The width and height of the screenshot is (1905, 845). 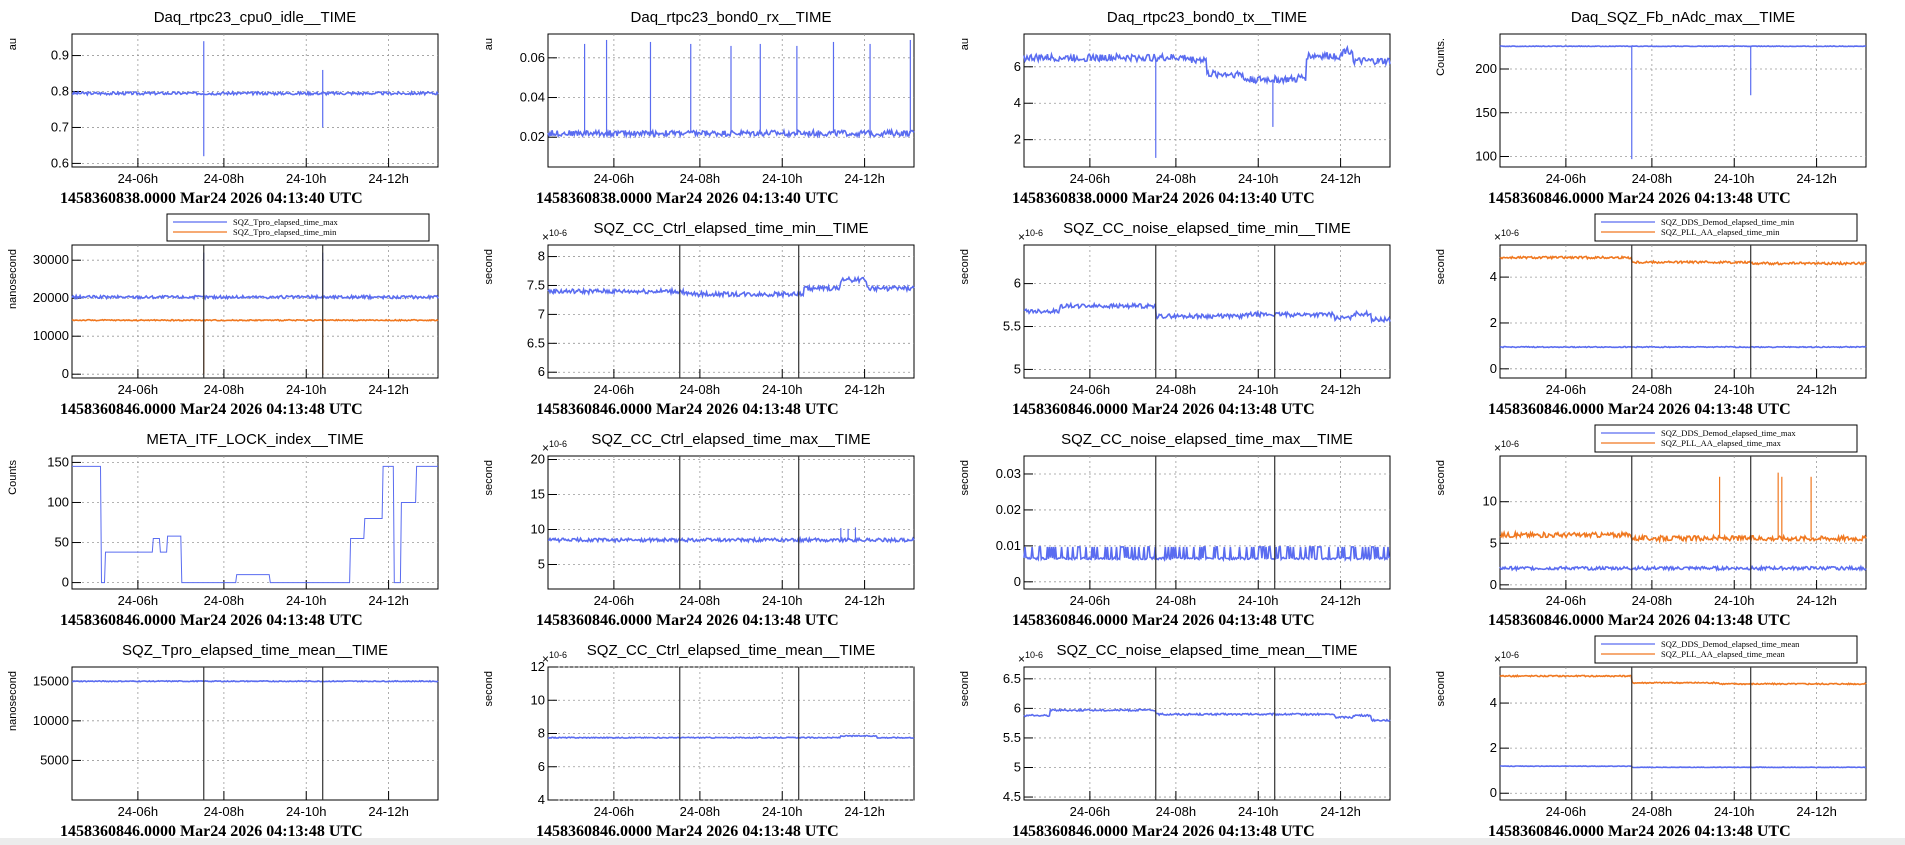 What do you see at coordinates (255, 650) in the screenshot?
I see `chart-title: SQZ_Tpro_elapsed_time_mean__TIME` at bounding box center [255, 650].